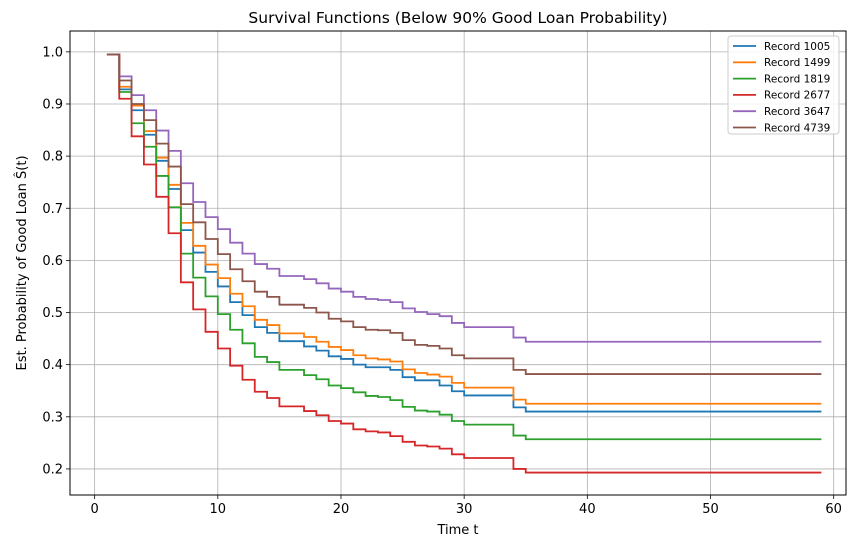  Describe the element at coordinates (218, 509) in the screenshot. I see `x-tick-label: 10` at that location.